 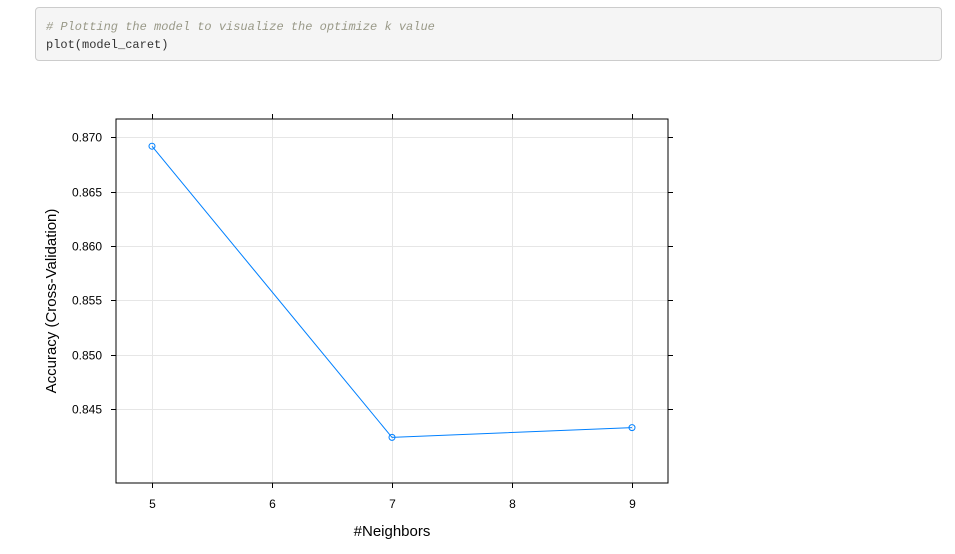 What do you see at coordinates (272, 504) in the screenshot?
I see `x-tick-label: 6` at bounding box center [272, 504].